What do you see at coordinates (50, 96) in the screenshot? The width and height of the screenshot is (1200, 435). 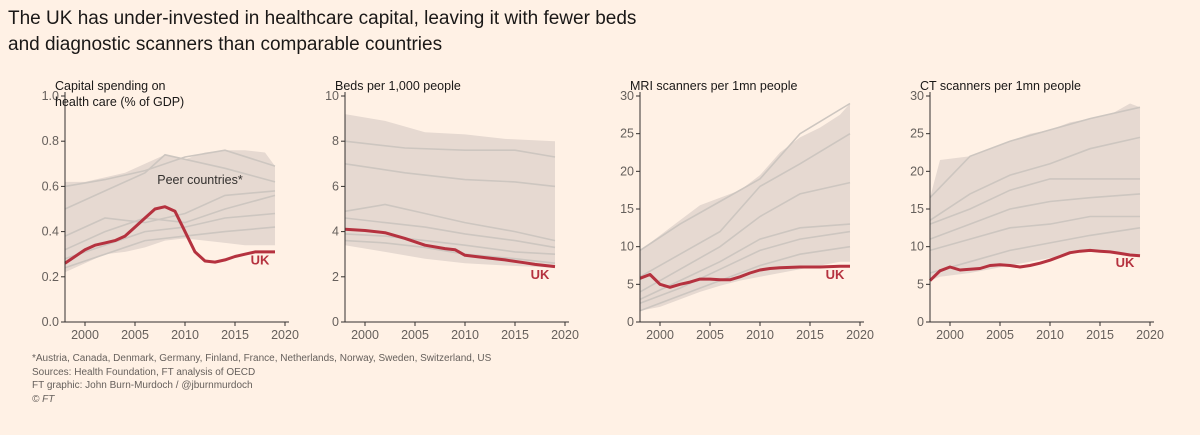 I see `y-tick-label: 1.0` at bounding box center [50, 96].